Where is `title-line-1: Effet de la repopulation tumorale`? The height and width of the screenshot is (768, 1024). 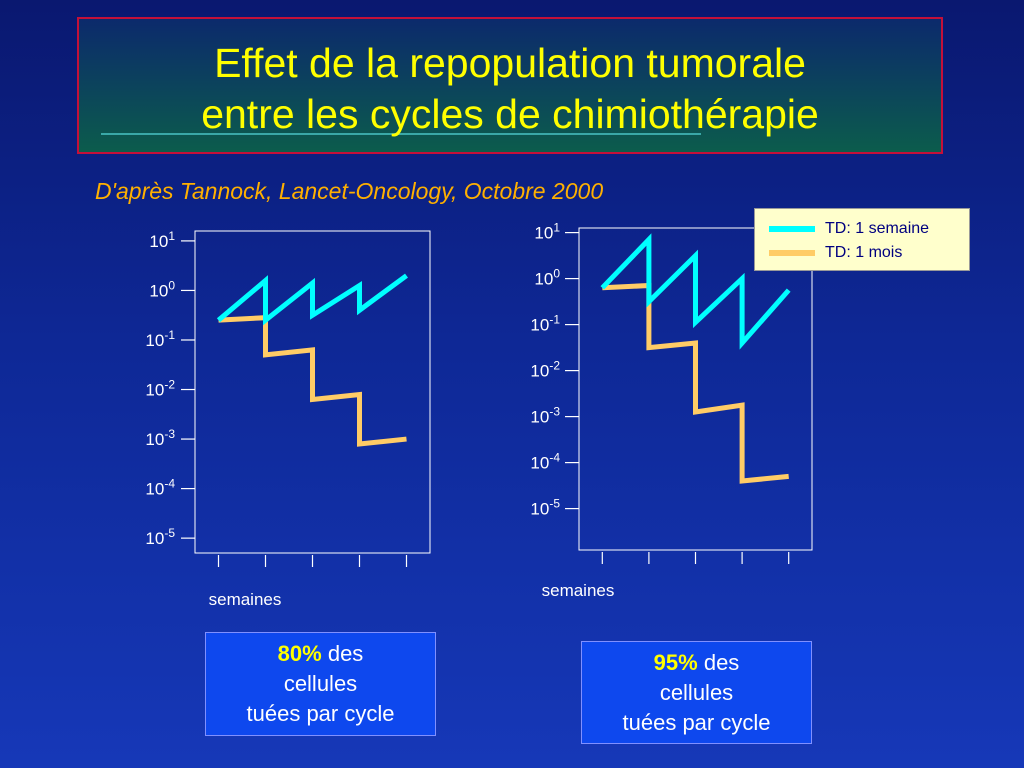
title-line-1: Effet de la repopulation tumorale is located at coordinates (510, 63).